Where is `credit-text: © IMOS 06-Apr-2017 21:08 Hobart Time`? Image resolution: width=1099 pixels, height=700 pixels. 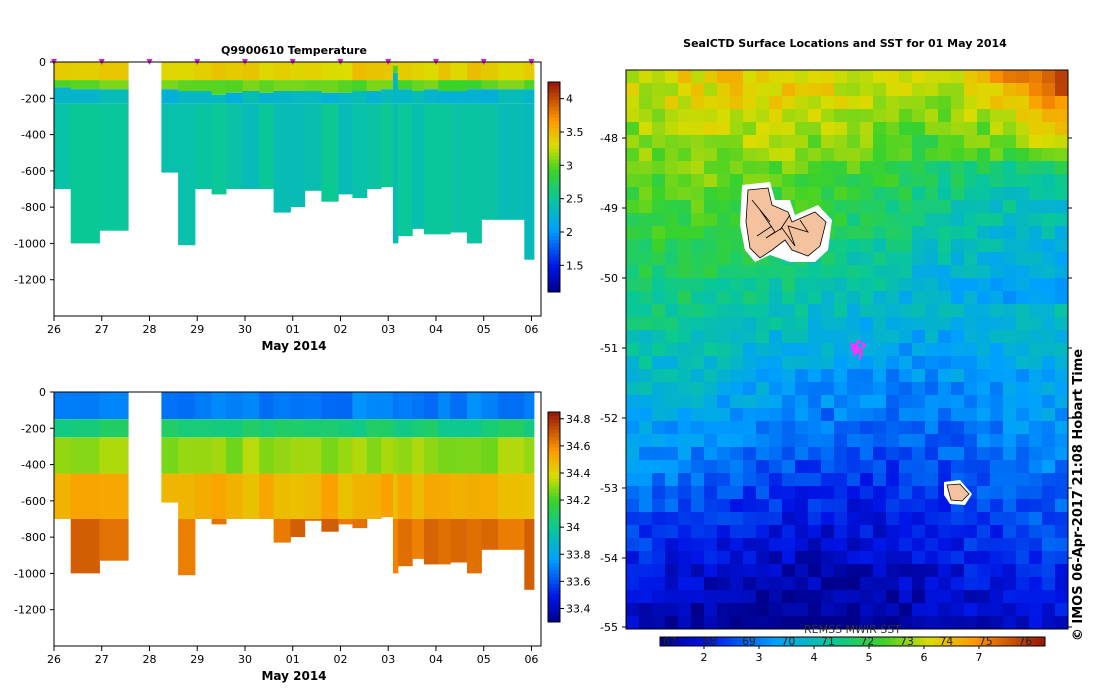 credit-text: © IMOS 06-Apr-2017 21:08 Hobart Time is located at coordinates (1078, 495).